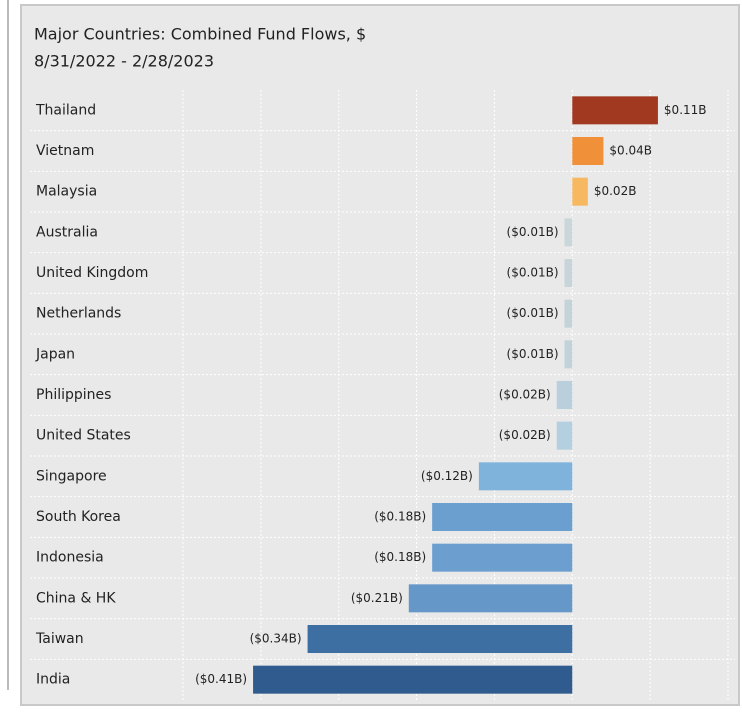 This screenshot has height=714, width=742. Describe the element at coordinates (377, 598) in the screenshot. I see `value-label: ($0.21B)` at that location.